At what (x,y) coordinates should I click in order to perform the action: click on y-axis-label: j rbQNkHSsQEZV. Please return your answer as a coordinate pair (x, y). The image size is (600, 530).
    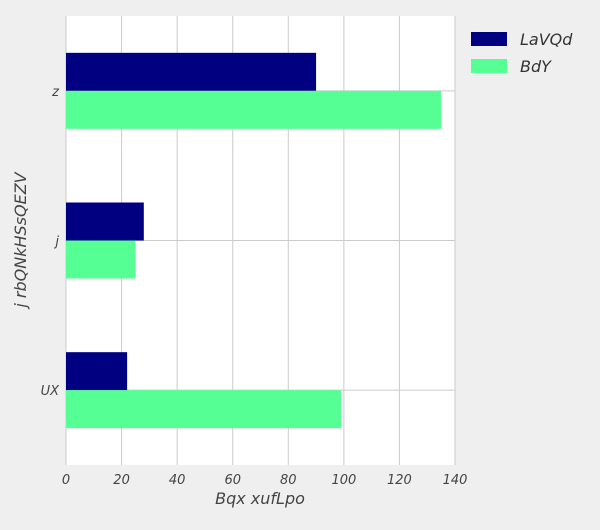
    Looking at the image, I should click on (20, 240).